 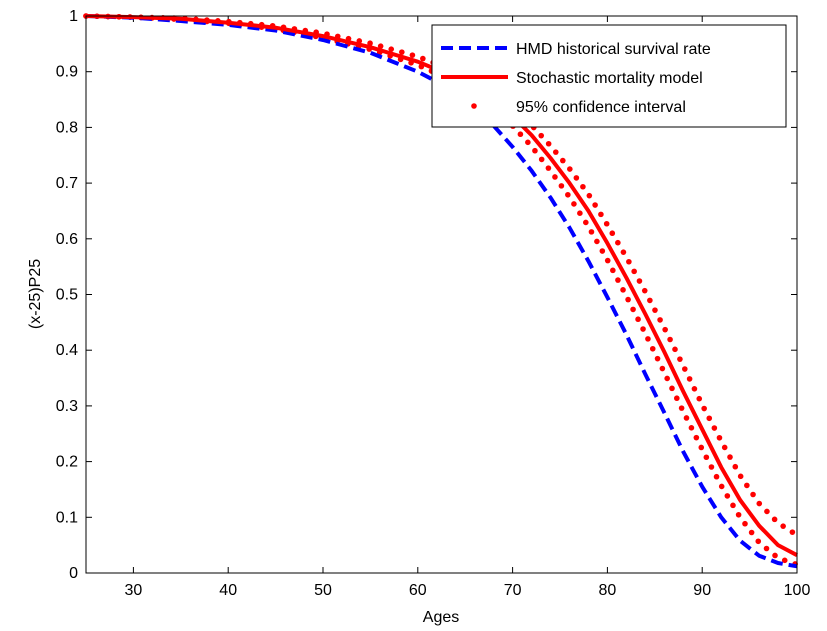 What do you see at coordinates (608, 590) in the screenshot?
I see `x-tick-label: 80` at bounding box center [608, 590].